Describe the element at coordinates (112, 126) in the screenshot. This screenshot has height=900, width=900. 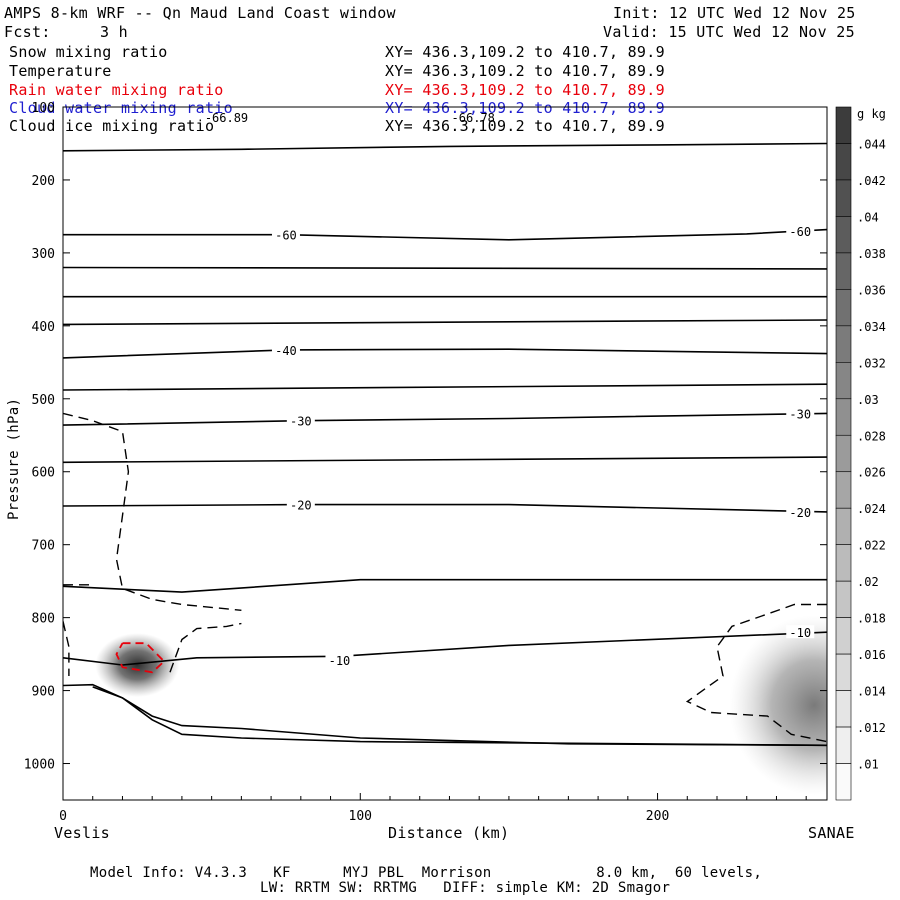
I see `field-name: Cloud ice mixing ratio` at that location.